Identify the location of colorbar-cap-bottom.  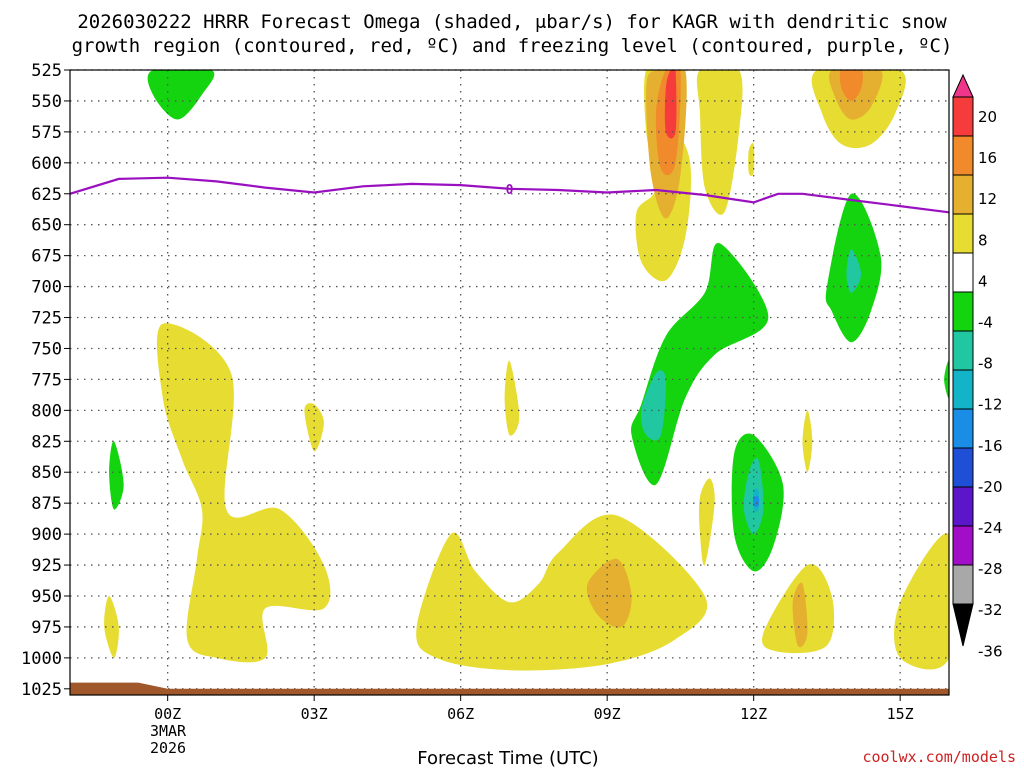
(963, 625).